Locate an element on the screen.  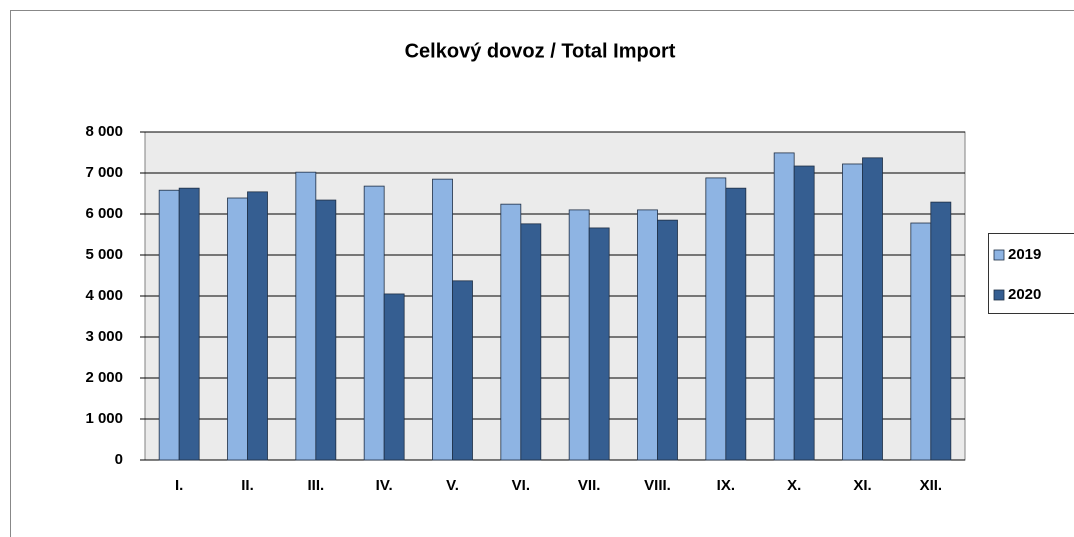
x-tick-label: XI. is located at coordinates (862, 485).